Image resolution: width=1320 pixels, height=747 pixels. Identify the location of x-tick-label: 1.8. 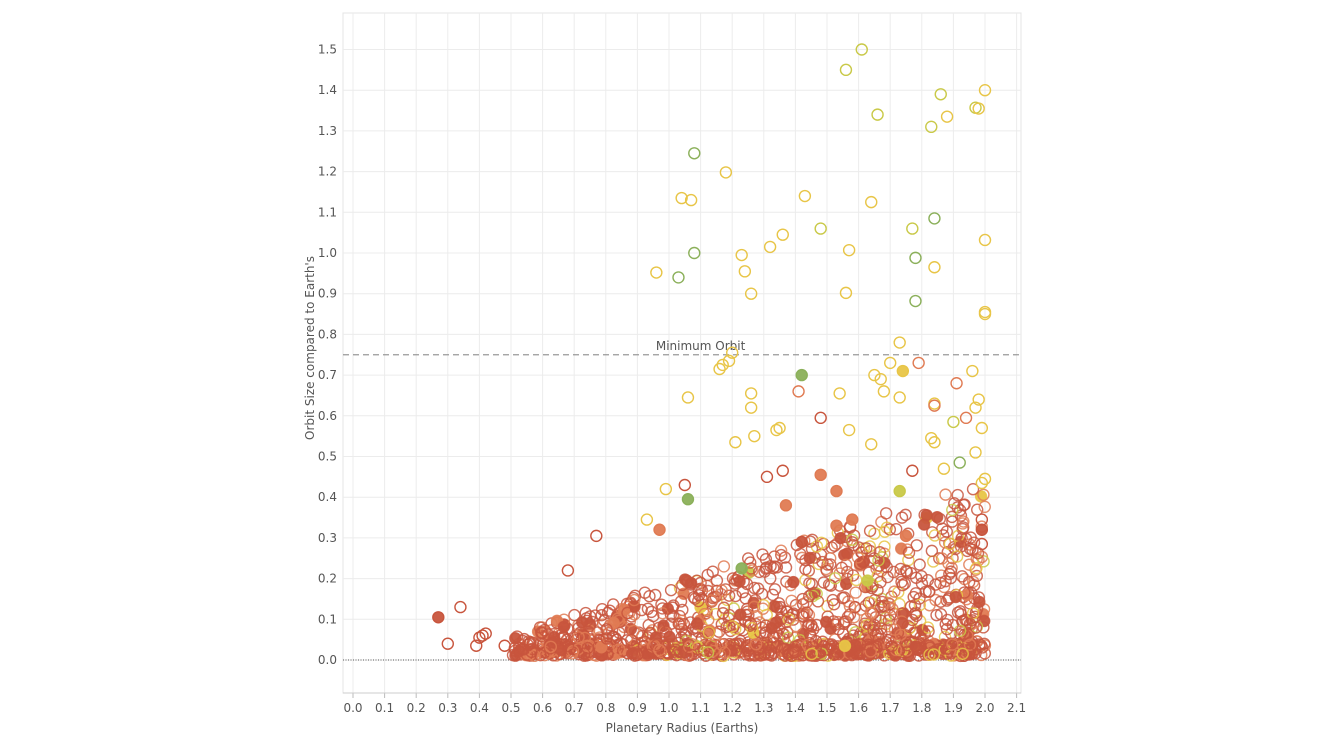
(921, 708).